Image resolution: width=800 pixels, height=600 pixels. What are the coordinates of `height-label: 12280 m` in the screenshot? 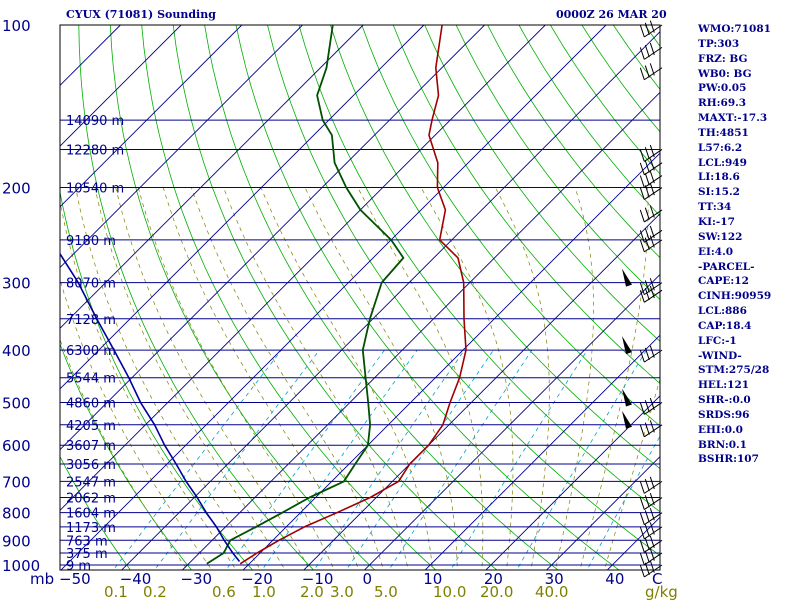 It's located at (95, 150).